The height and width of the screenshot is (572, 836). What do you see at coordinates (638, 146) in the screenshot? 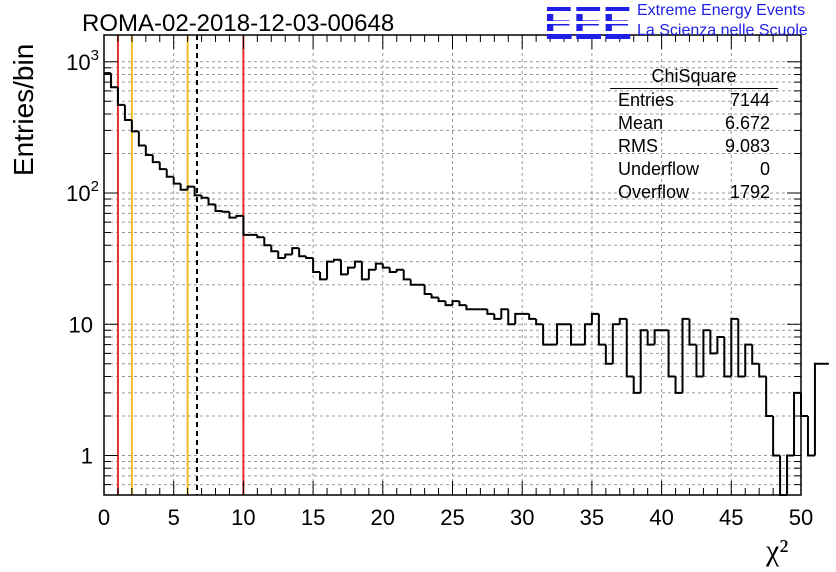
I see `stats-label: RMS` at bounding box center [638, 146].